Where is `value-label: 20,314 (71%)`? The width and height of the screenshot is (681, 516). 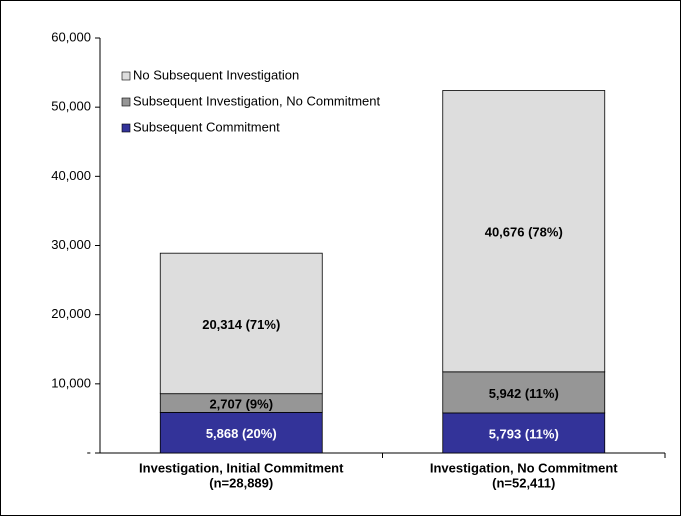
value-label: 20,314 (71%) is located at coordinates (241, 324).